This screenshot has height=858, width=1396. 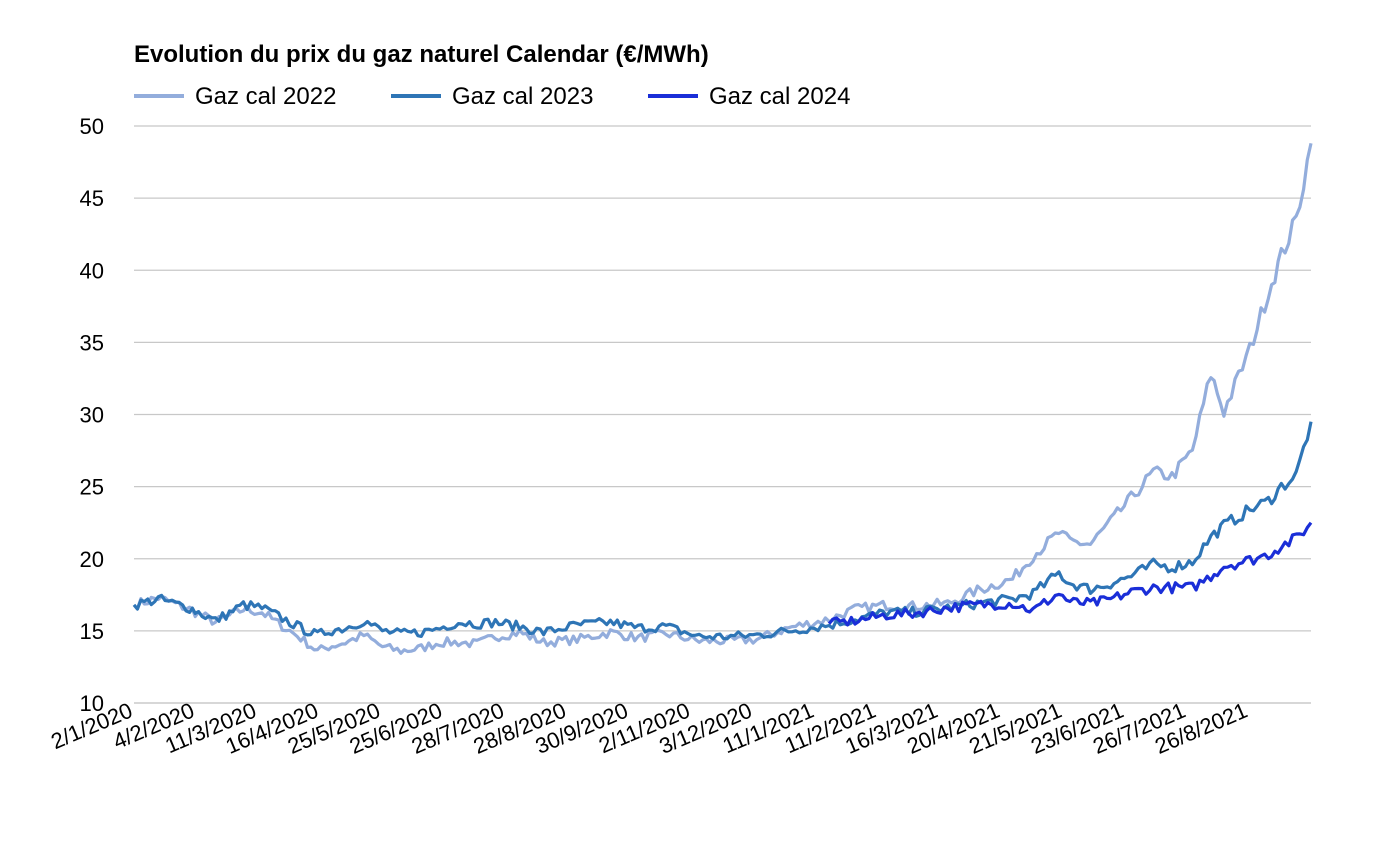 I want to click on y-tick-label: 10, so click(x=92, y=703).